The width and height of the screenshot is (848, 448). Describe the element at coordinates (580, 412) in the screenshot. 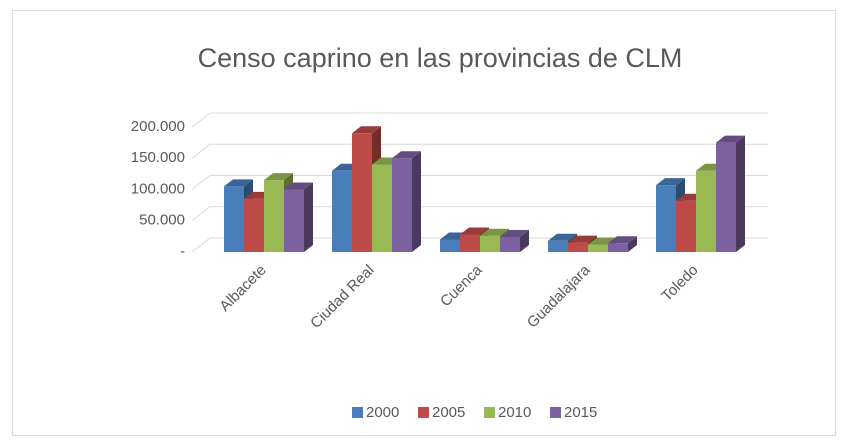

I see `legend-label: 2015` at that location.